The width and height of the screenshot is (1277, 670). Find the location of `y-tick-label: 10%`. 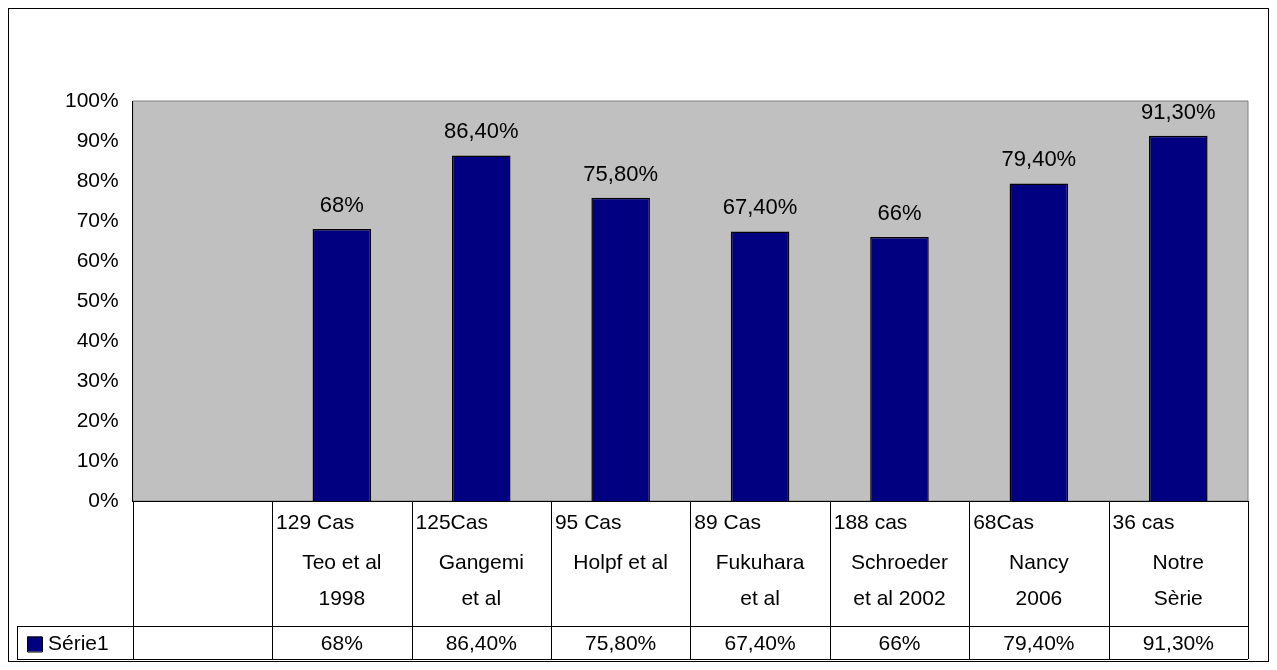

y-tick-label: 10% is located at coordinates (97, 459).